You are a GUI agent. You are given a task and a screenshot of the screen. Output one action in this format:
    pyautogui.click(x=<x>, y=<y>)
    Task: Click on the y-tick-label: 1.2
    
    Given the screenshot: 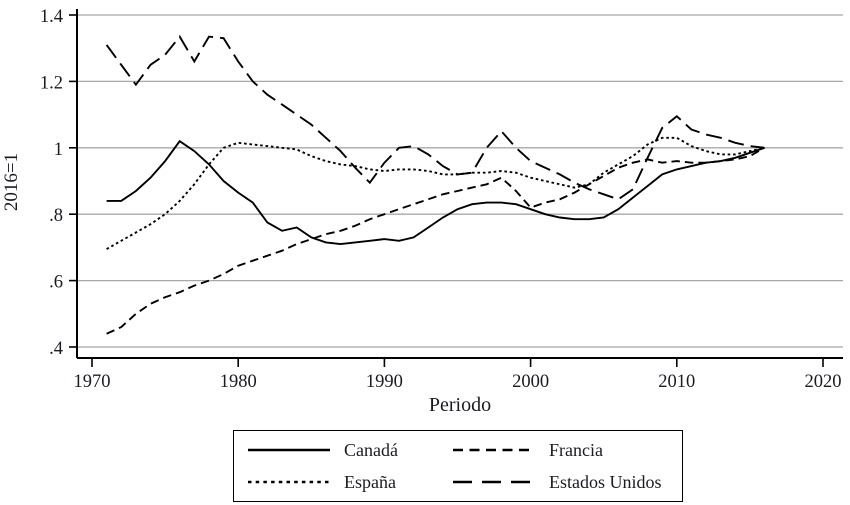 What is the action you would take?
    pyautogui.click(x=51, y=83)
    